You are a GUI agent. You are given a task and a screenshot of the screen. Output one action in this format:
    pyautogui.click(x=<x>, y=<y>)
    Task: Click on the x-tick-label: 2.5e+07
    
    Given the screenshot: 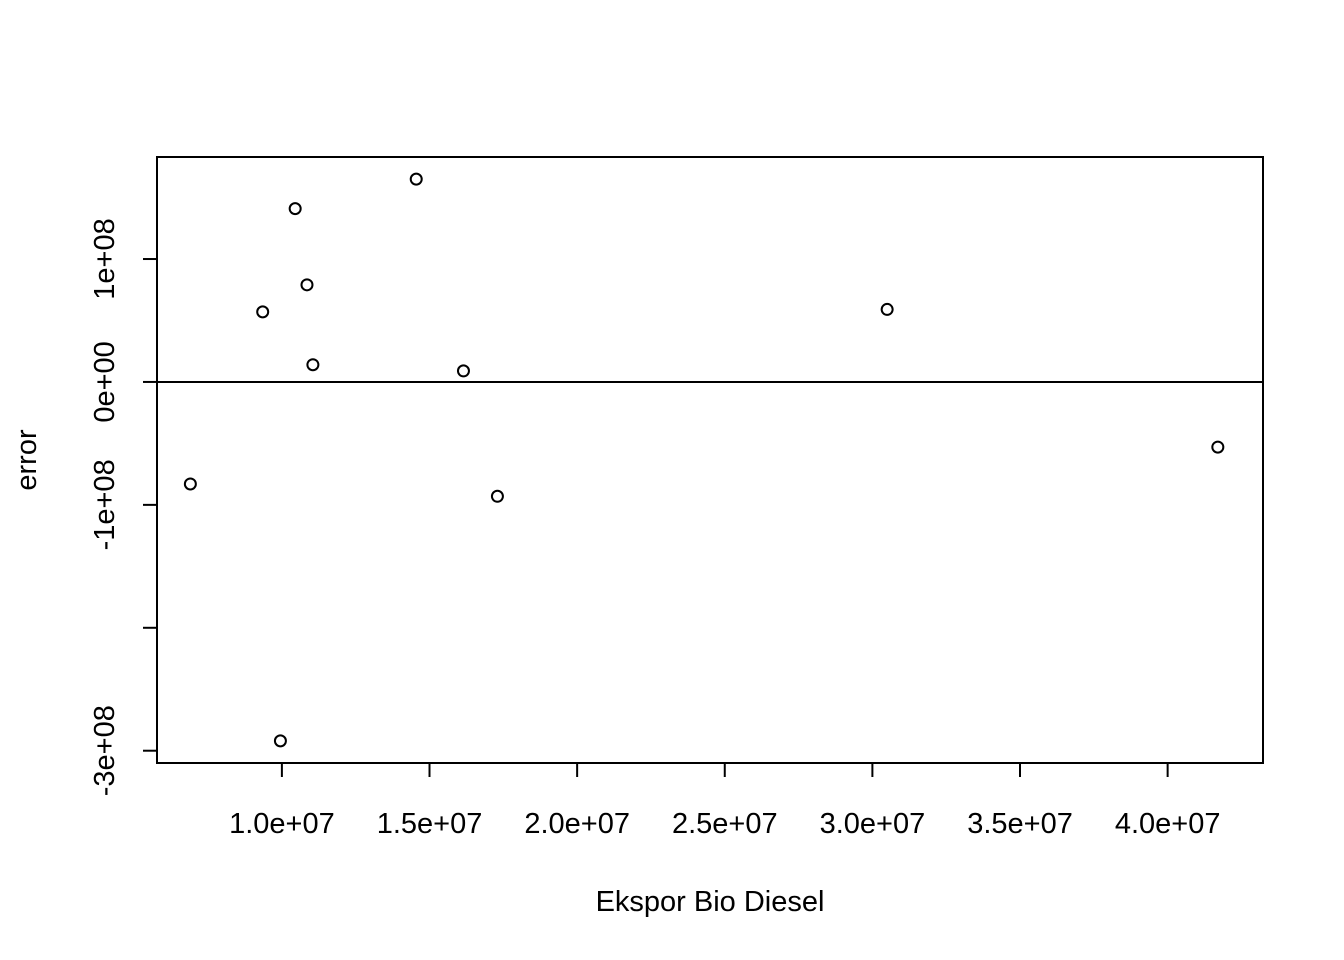 What is the action you would take?
    pyautogui.click(x=725, y=824)
    